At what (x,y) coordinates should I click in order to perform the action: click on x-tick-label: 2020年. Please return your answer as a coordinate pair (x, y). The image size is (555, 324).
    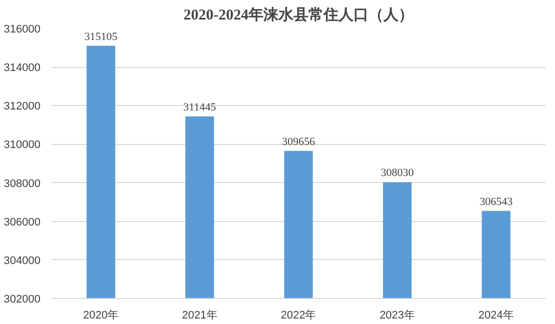
    Looking at the image, I should click on (101, 316).